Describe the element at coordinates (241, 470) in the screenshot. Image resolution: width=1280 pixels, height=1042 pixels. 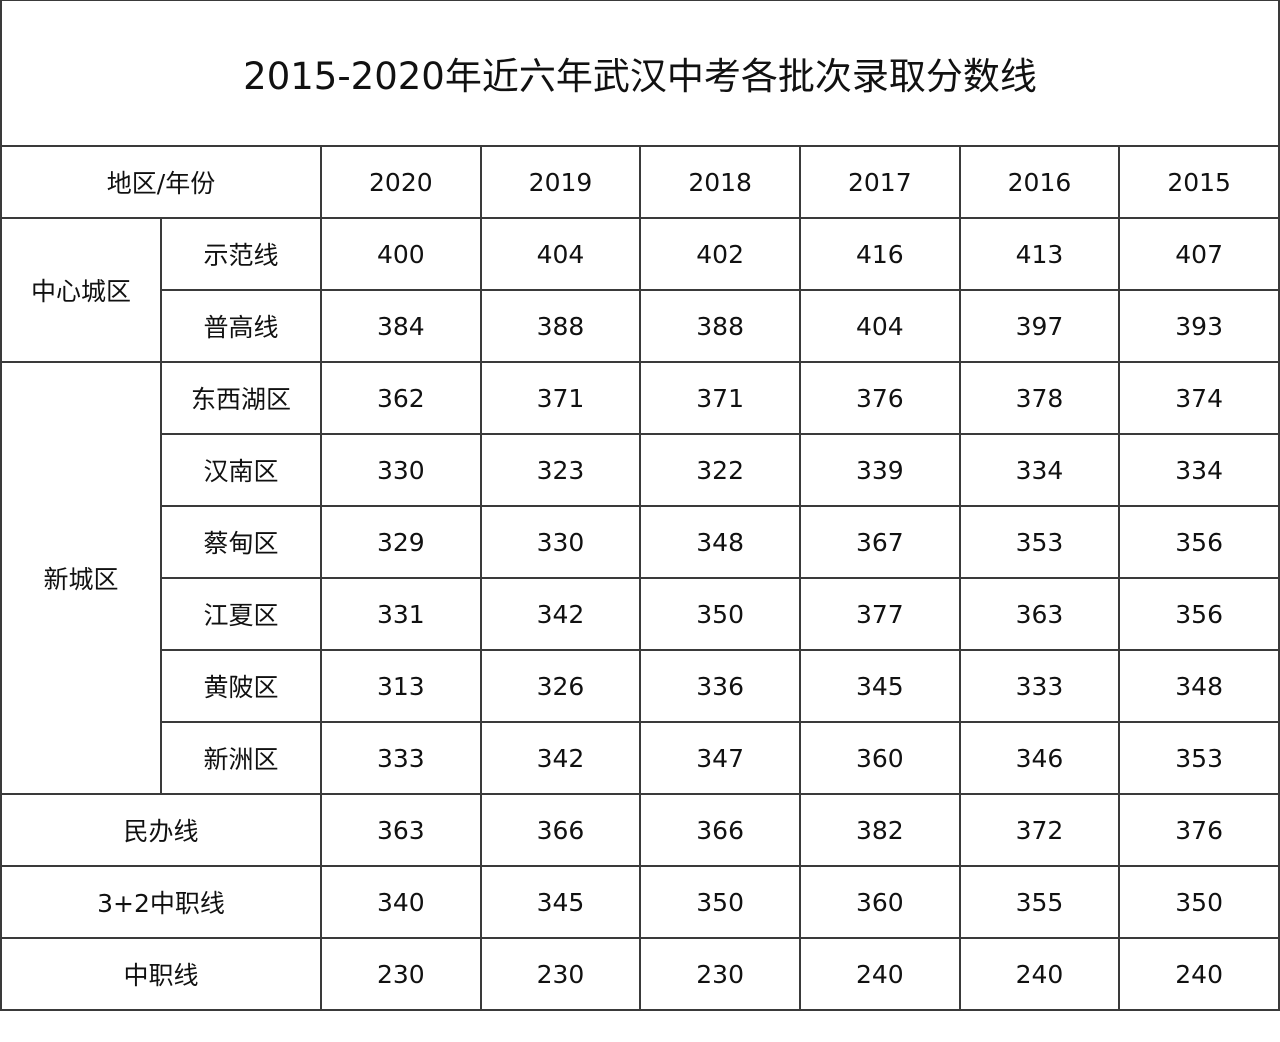
I see `row-label: 汉南区` at that location.